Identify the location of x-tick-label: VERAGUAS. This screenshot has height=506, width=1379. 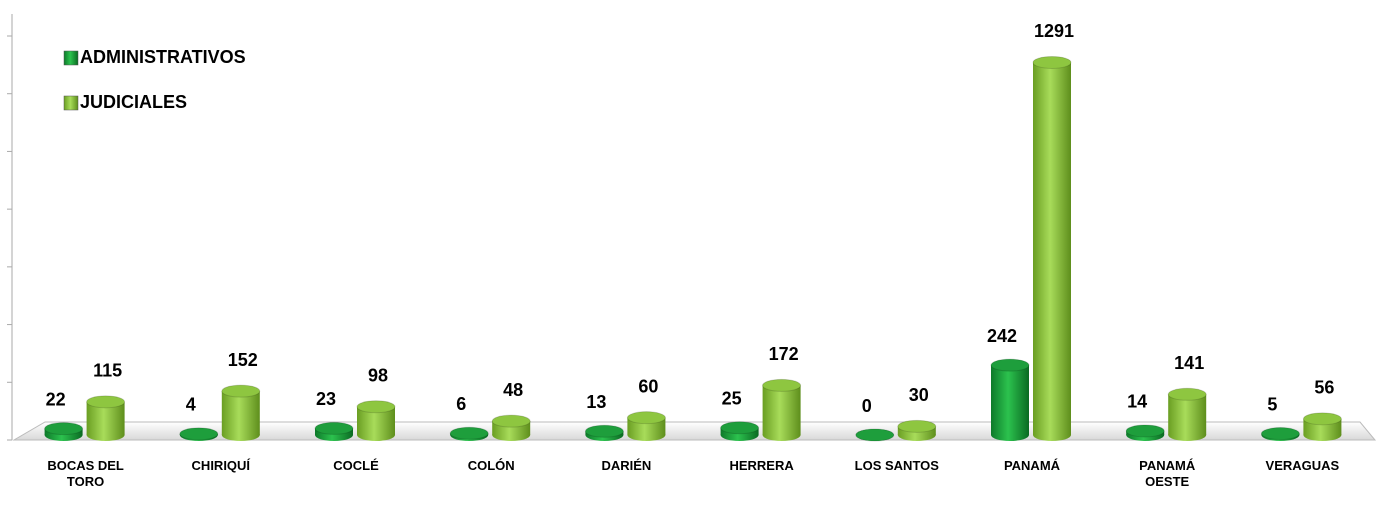
(1302, 465).